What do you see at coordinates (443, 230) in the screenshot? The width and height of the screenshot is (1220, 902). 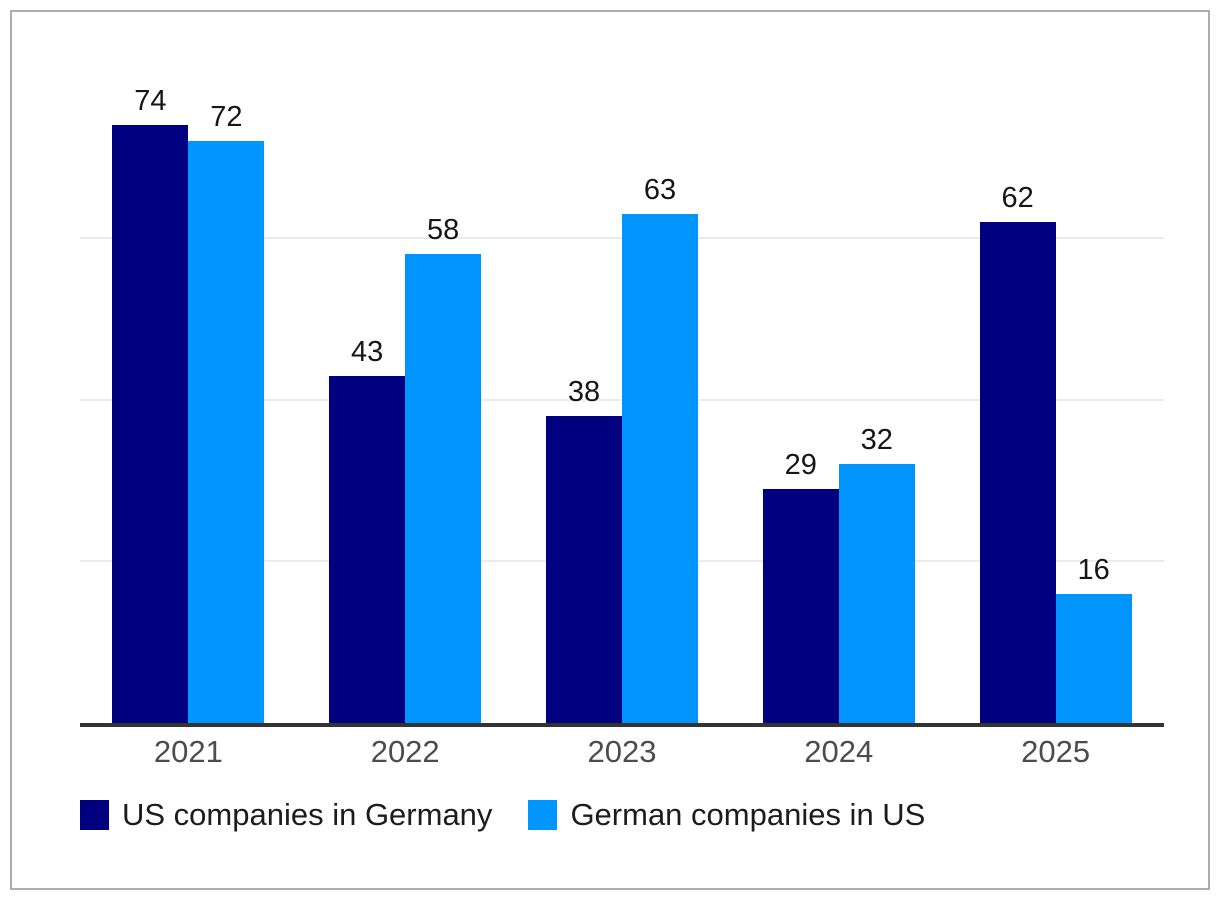 I see `bar-value-label: 58` at bounding box center [443, 230].